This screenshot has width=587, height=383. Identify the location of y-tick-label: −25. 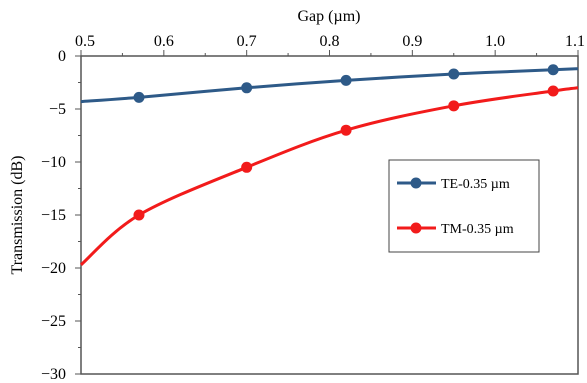
(53, 321).